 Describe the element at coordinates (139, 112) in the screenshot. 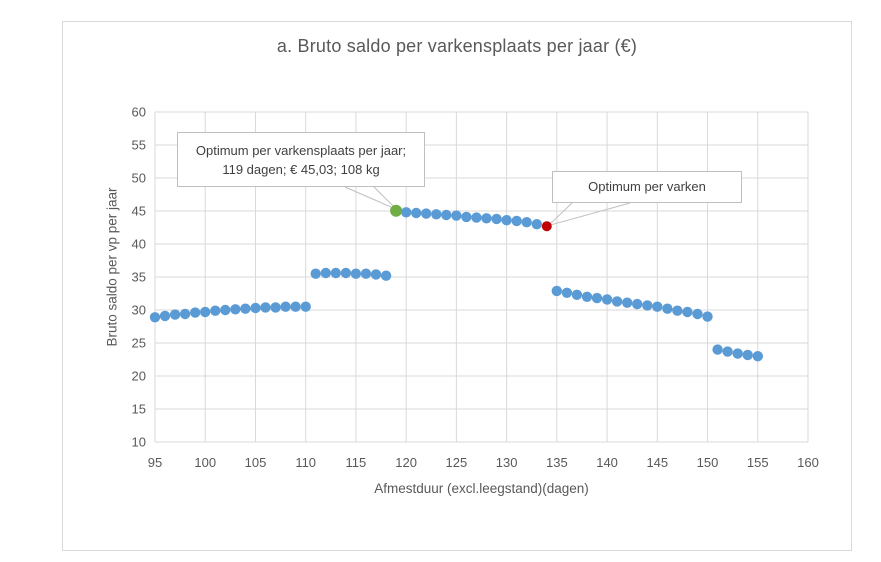

I see `y-tick-label: 60` at that location.